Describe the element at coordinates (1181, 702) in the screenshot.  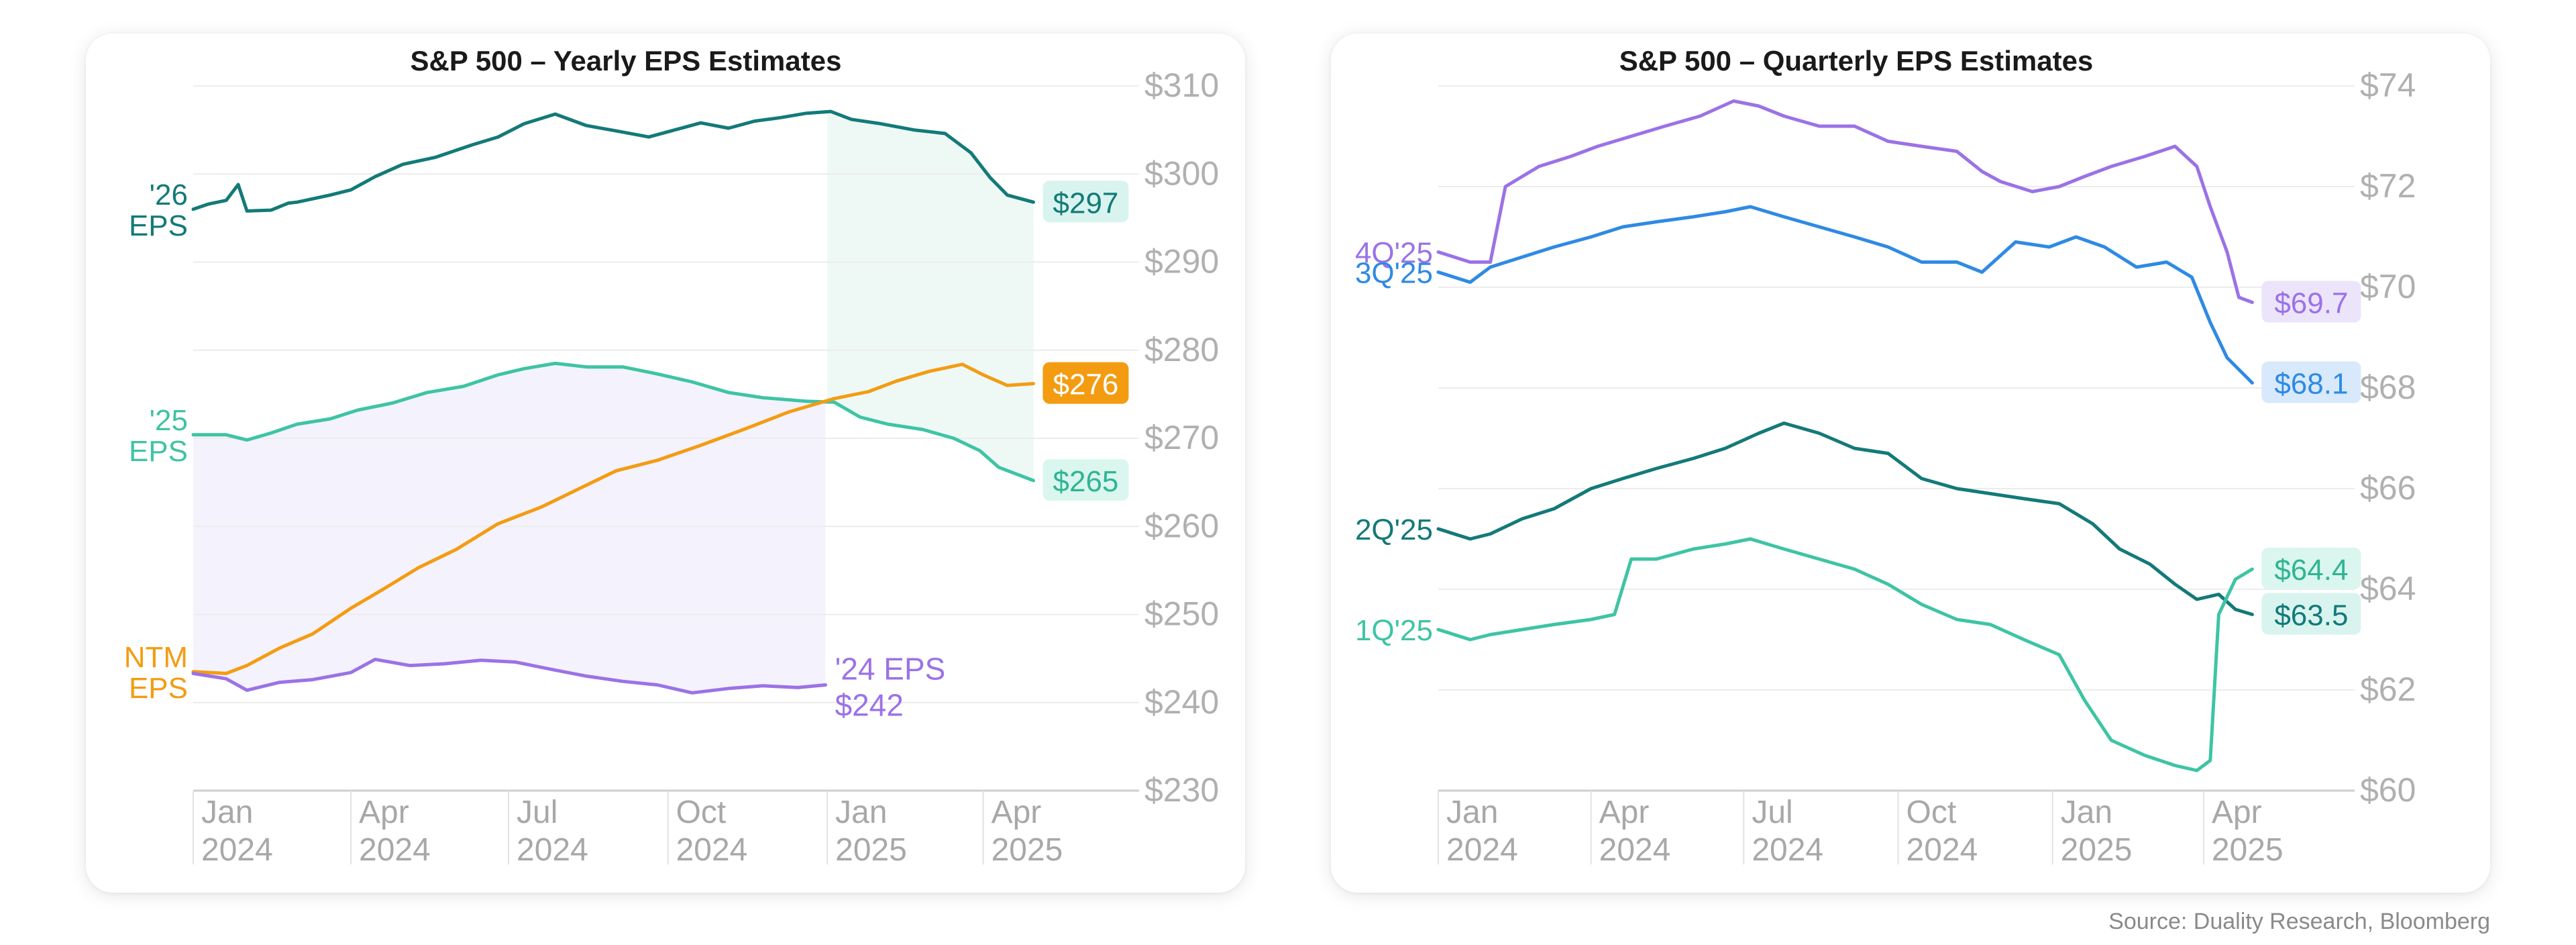
I see `y-tick-label-240: $240` at that location.